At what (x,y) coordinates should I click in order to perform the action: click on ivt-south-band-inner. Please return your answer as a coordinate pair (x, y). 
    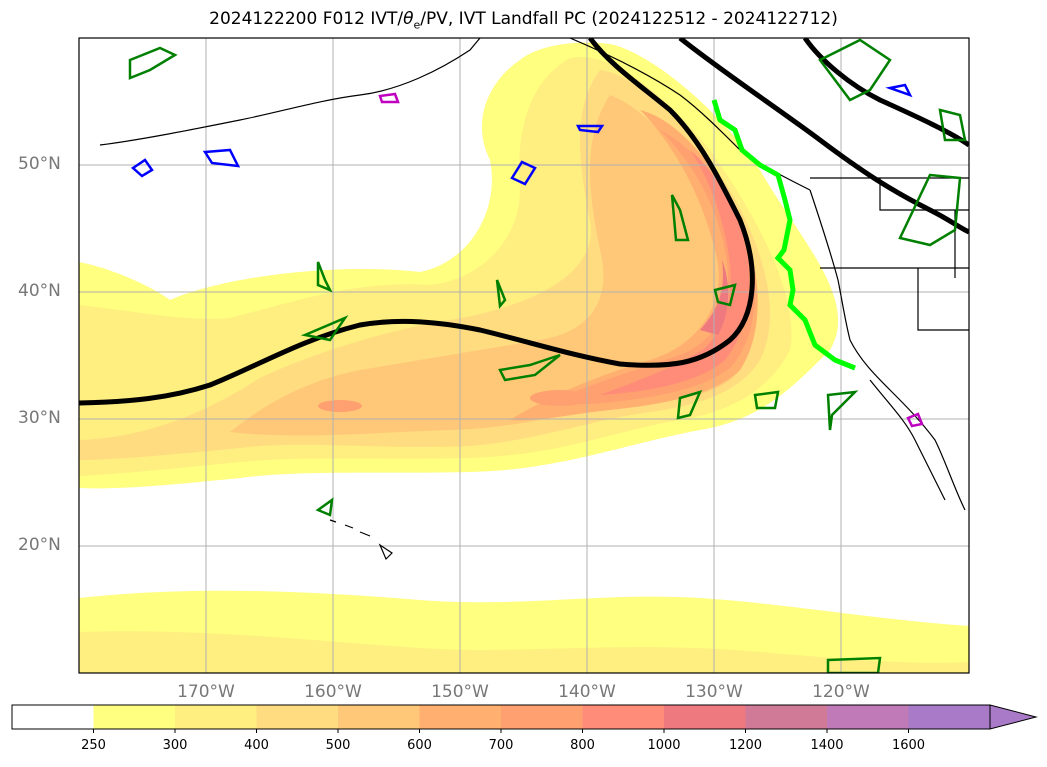
    Looking at the image, I should click on (524, 652).